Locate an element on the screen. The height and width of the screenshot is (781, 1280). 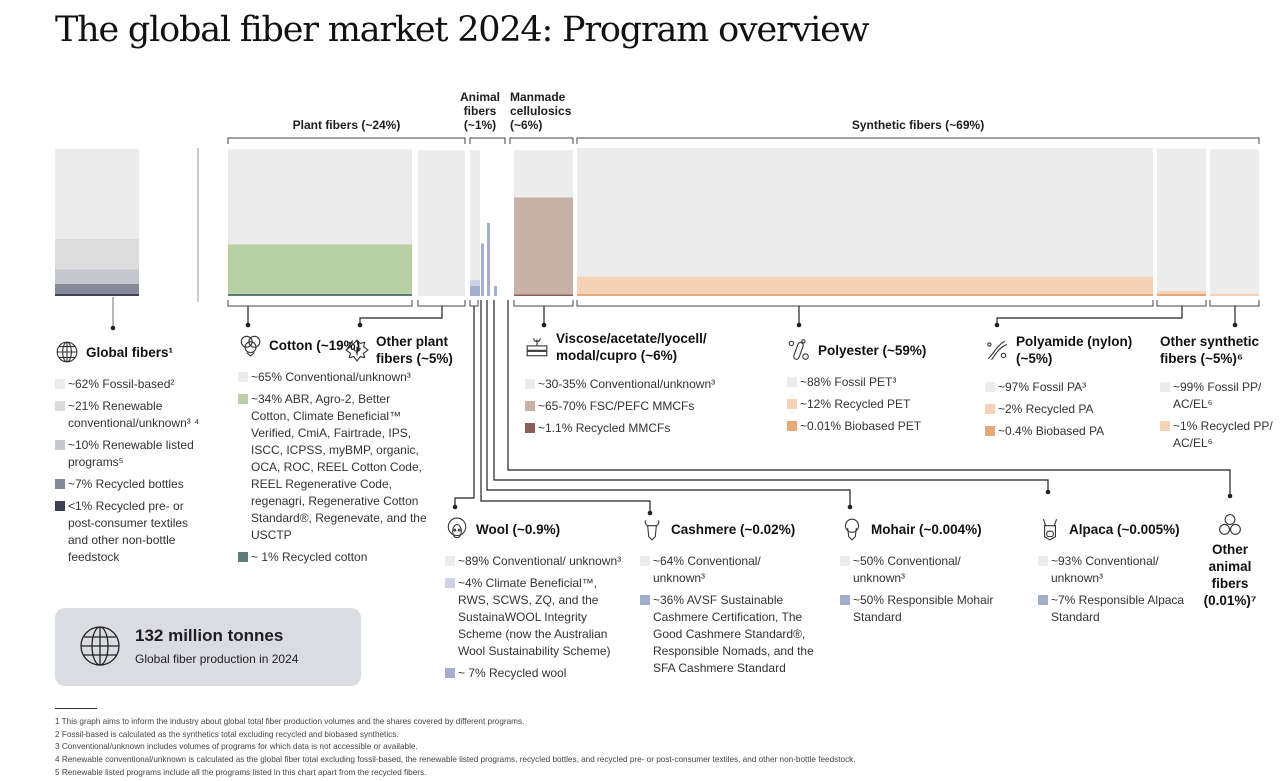
group-label-line: Animal is located at coordinates (479, 97).